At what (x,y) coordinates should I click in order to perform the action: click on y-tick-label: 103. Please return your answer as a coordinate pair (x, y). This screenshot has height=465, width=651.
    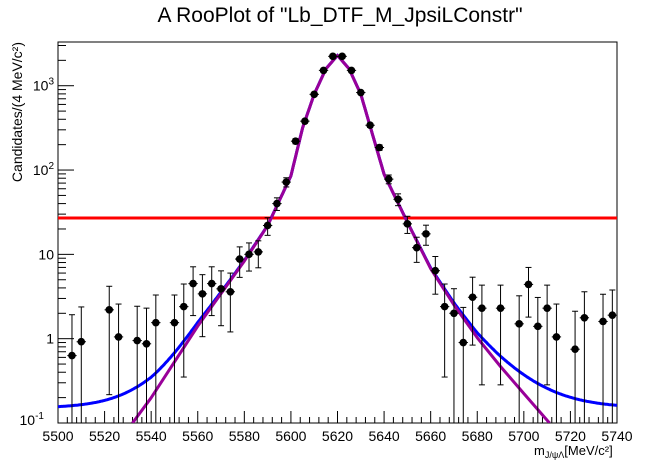
    Looking at the image, I should click on (44, 85).